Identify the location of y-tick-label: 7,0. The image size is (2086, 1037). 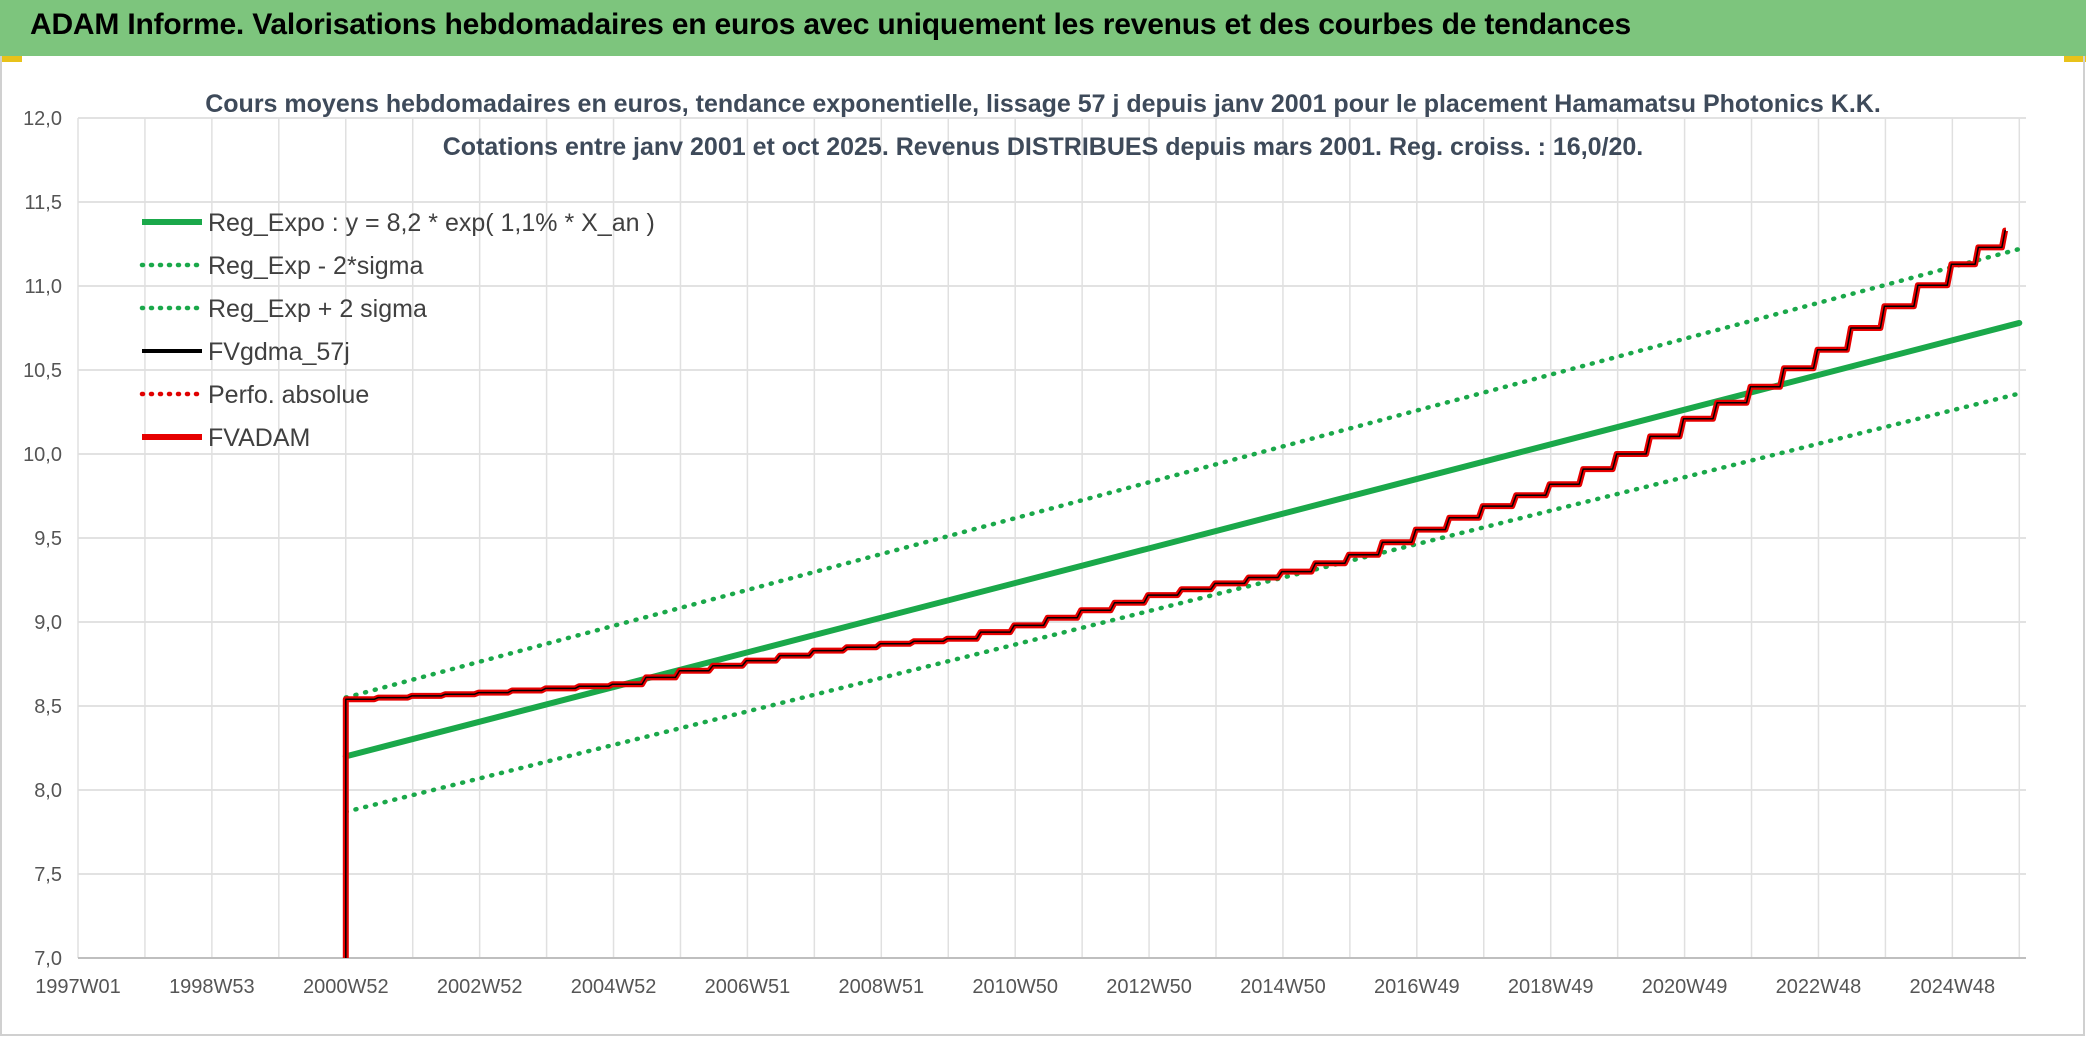
(48, 959).